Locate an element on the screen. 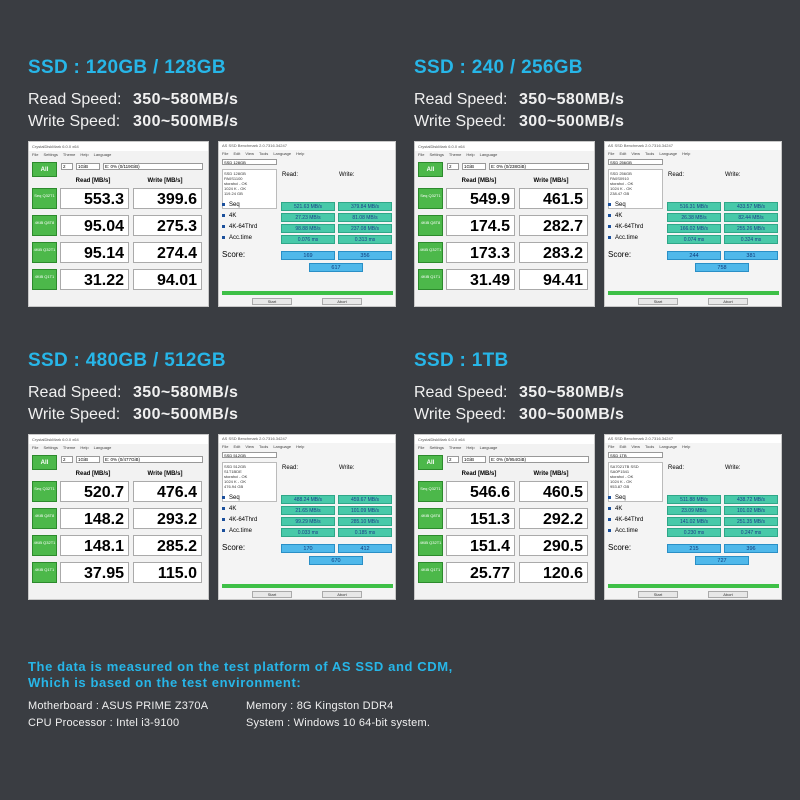  cdm-write-value: 283.2 is located at coordinates (553, 252).